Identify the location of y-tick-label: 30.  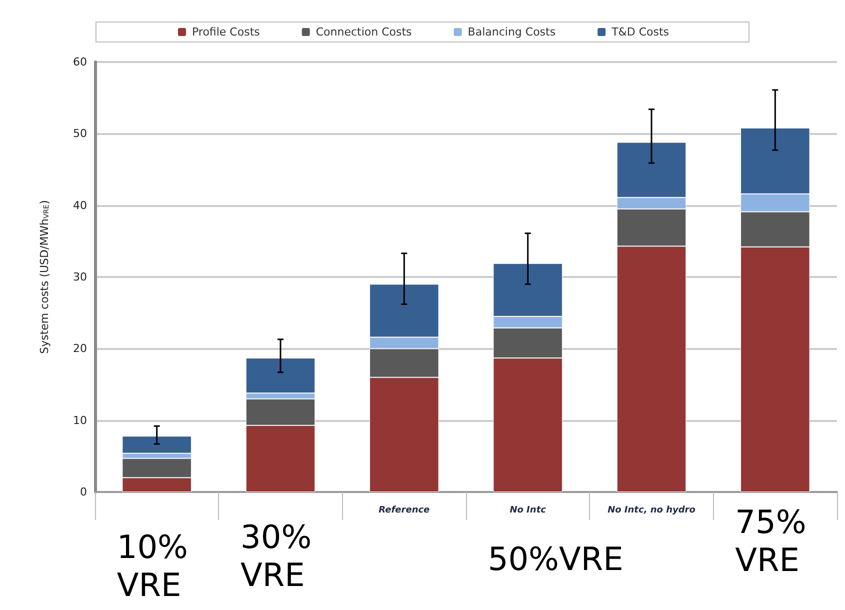
(80, 277).